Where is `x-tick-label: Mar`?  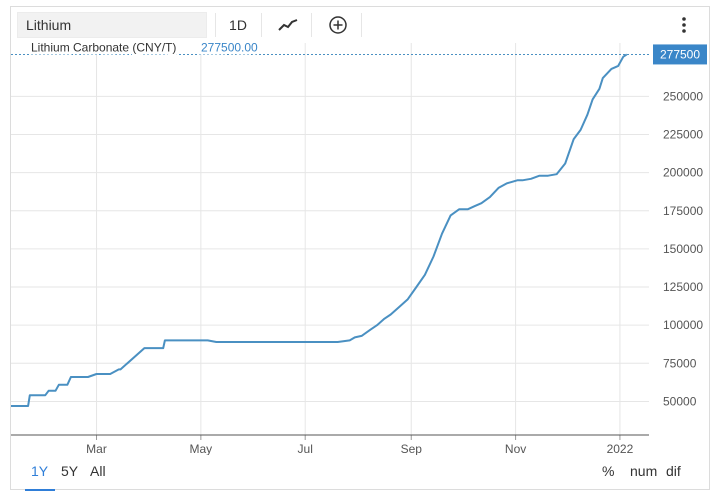 x-tick-label: Mar is located at coordinates (96, 448).